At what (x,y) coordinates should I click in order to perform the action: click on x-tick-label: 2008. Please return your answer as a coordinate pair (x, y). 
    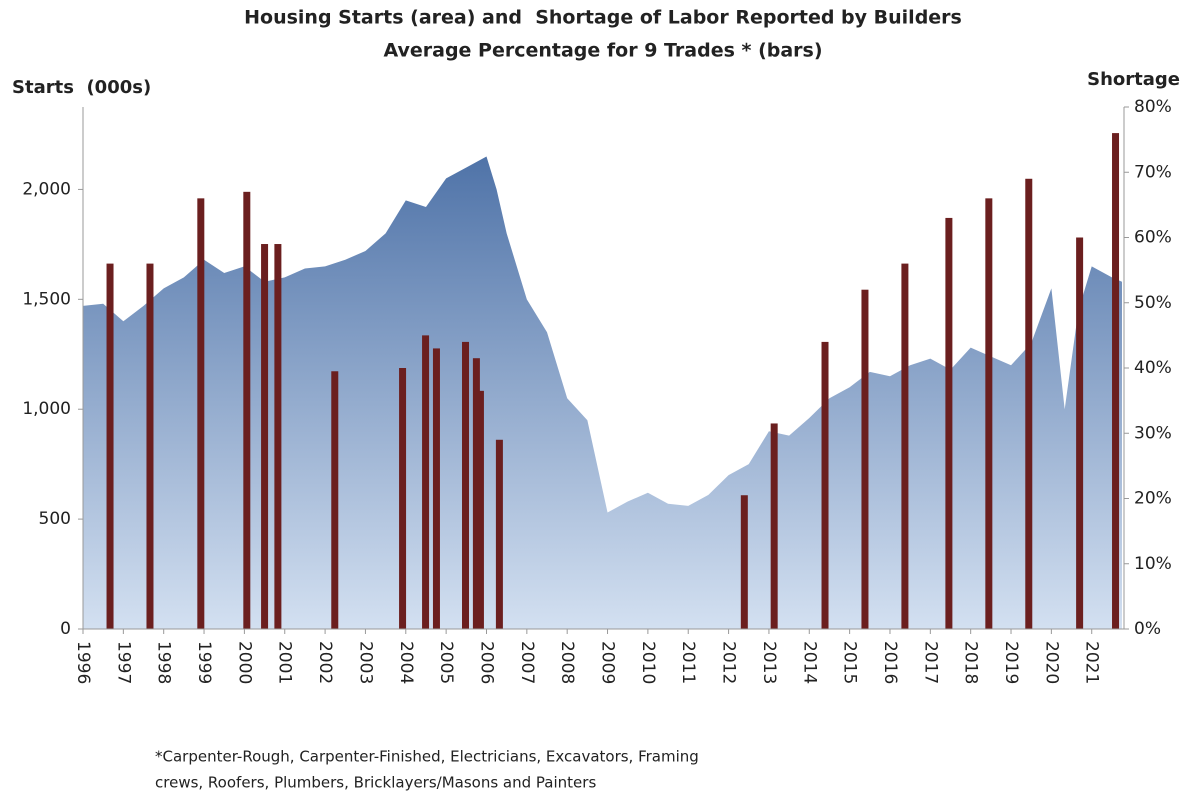
    Looking at the image, I should click on (567, 662).